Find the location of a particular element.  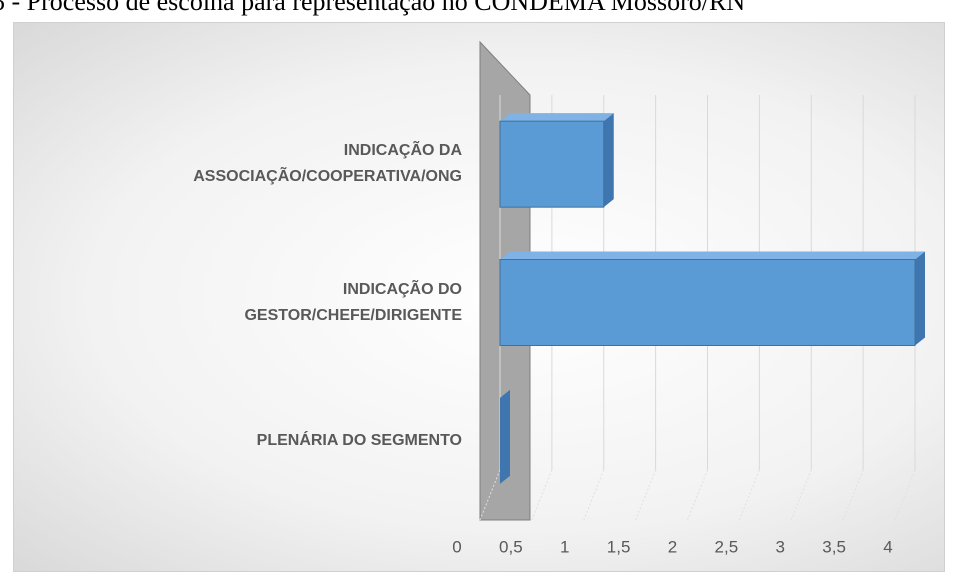

x-tick-label: 4 is located at coordinates (887, 546).